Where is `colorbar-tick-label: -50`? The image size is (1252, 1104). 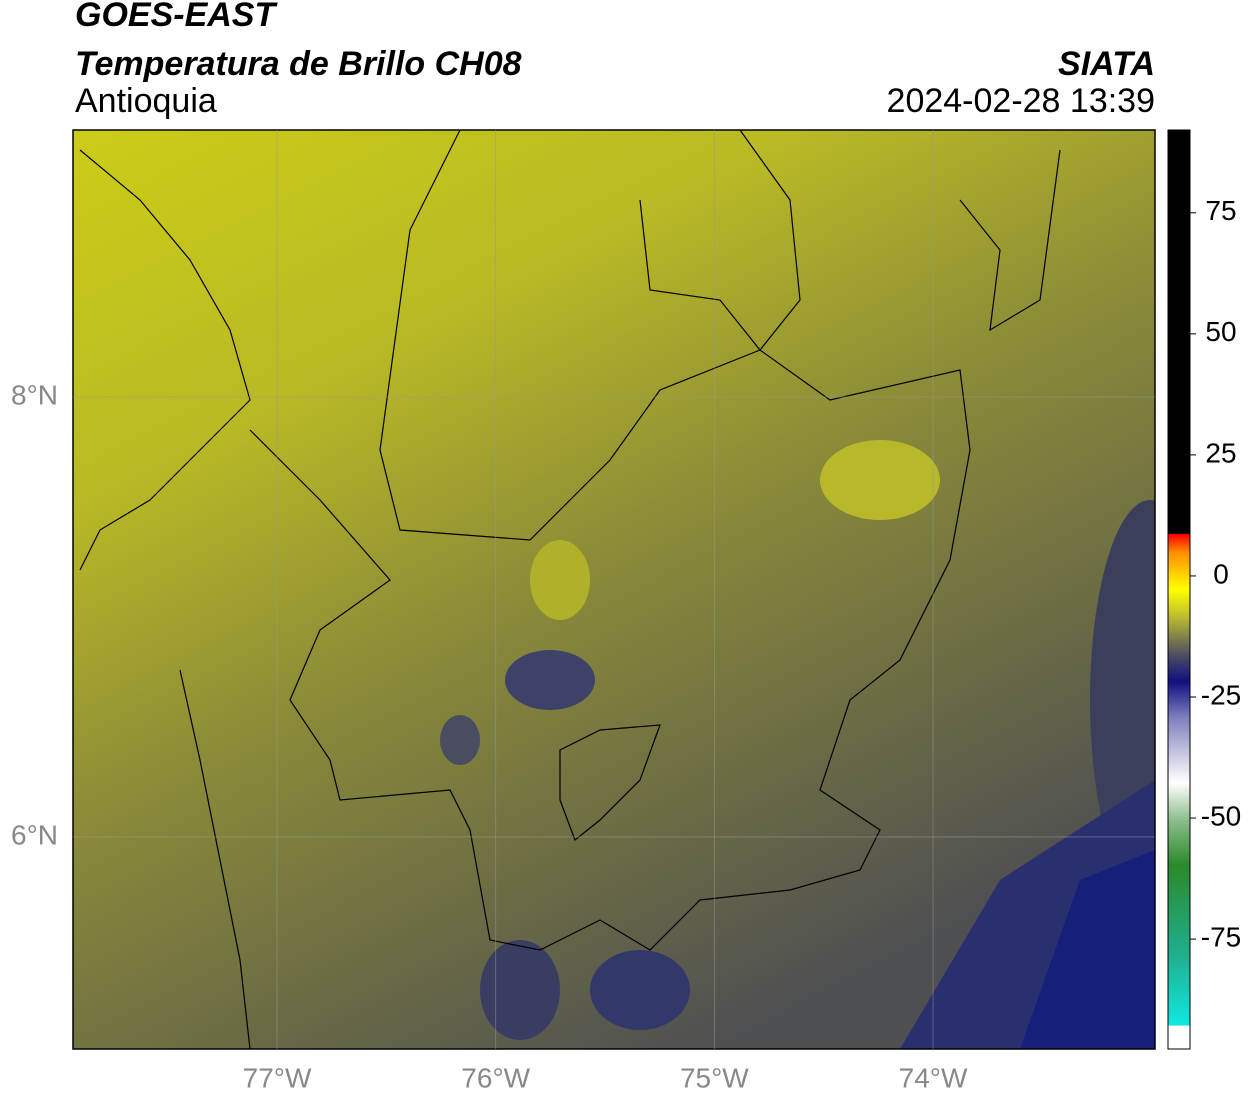
colorbar-tick-label: -50 is located at coordinates (1221, 815).